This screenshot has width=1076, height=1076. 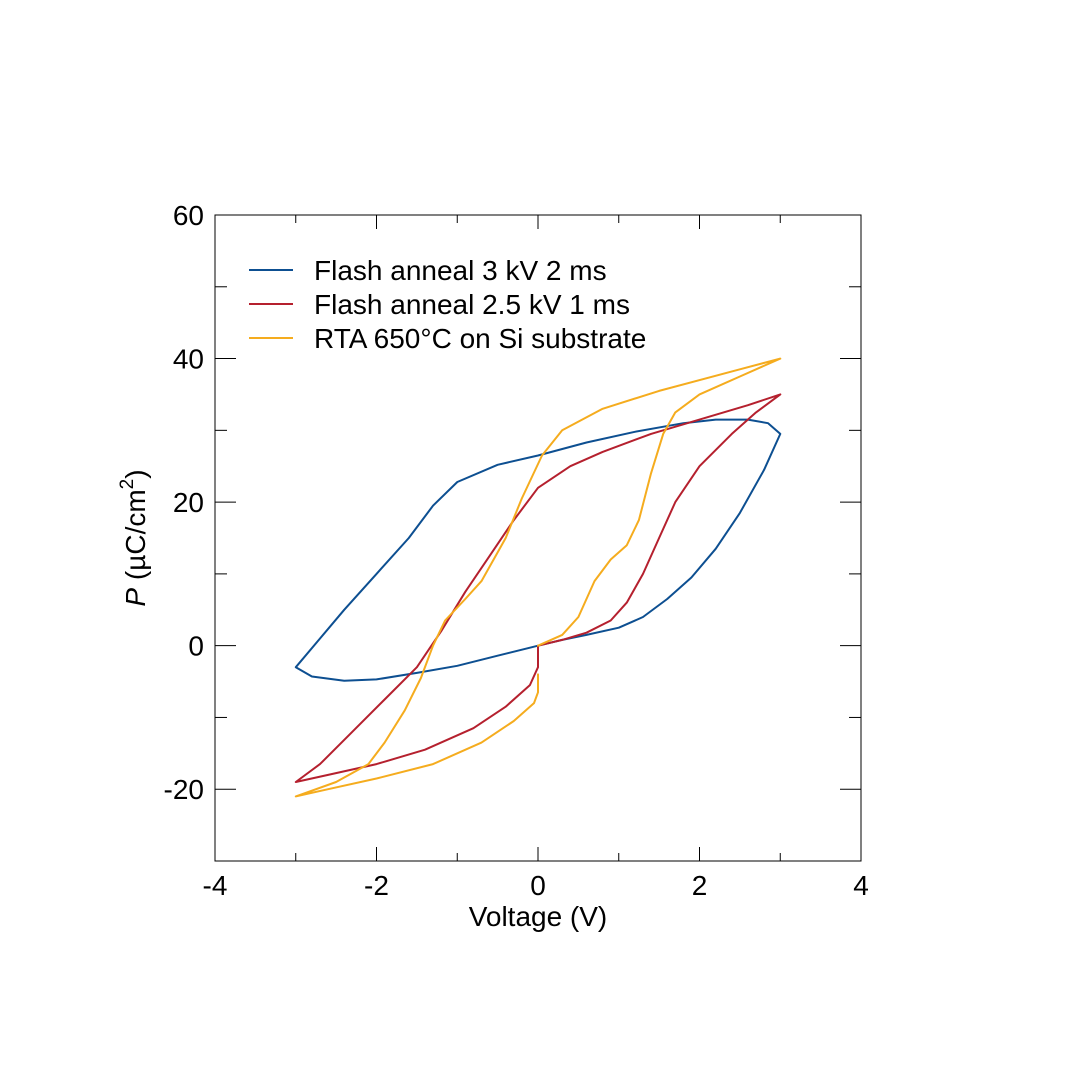 What do you see at coordinates (460, 270) in the screenshot?
I see `legend-entry-1: Flash anneal 3 kV 2 ms` at bounding box center [460, 270].